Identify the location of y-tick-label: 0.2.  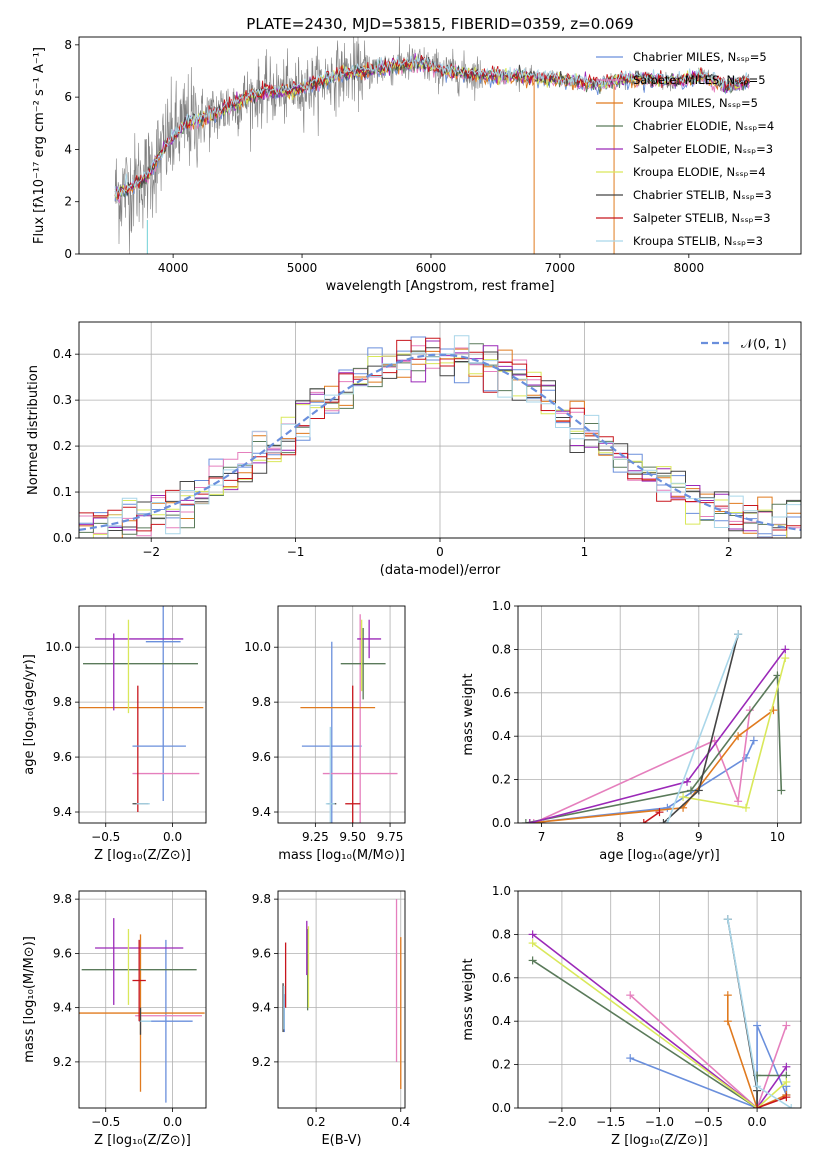
(501, 1065).